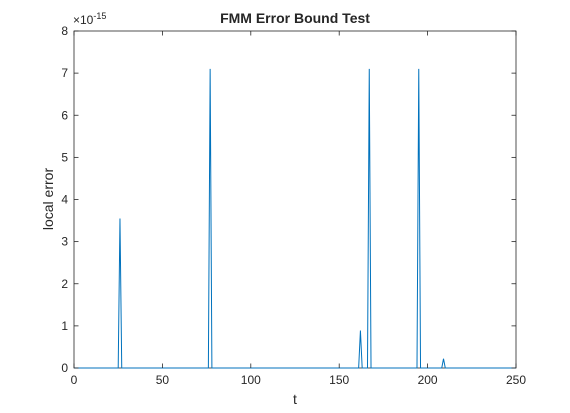 The height and width of the screenshot is (413, 570). I want to click on y-tick-label: 2, so click(64, 284).